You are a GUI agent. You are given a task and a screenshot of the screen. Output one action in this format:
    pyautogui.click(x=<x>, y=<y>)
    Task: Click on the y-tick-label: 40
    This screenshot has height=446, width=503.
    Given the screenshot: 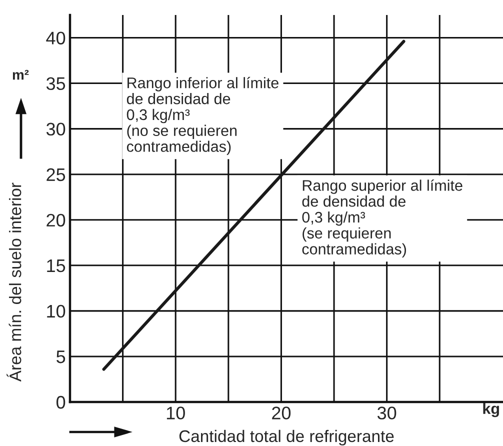 What is the action you would take?
    pyautogui.click(x=56, y=38)
    